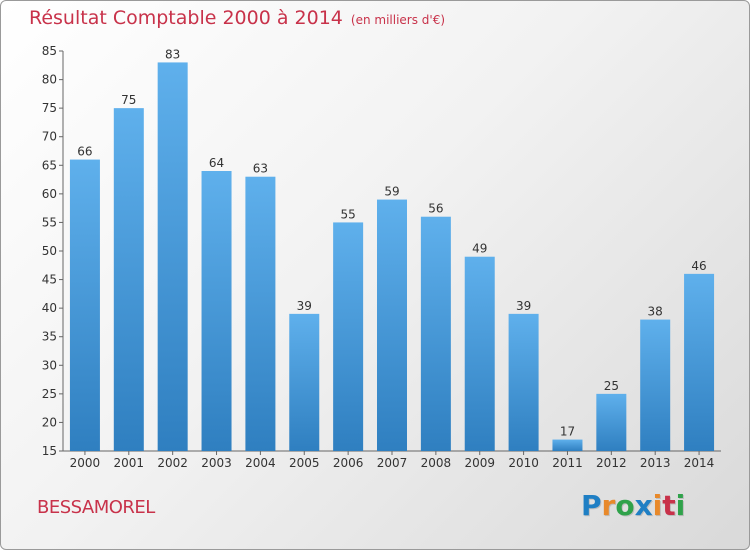 This screenshot has width=750, height=550. I want to click on y-tick-label: 15, so click(49, 451).